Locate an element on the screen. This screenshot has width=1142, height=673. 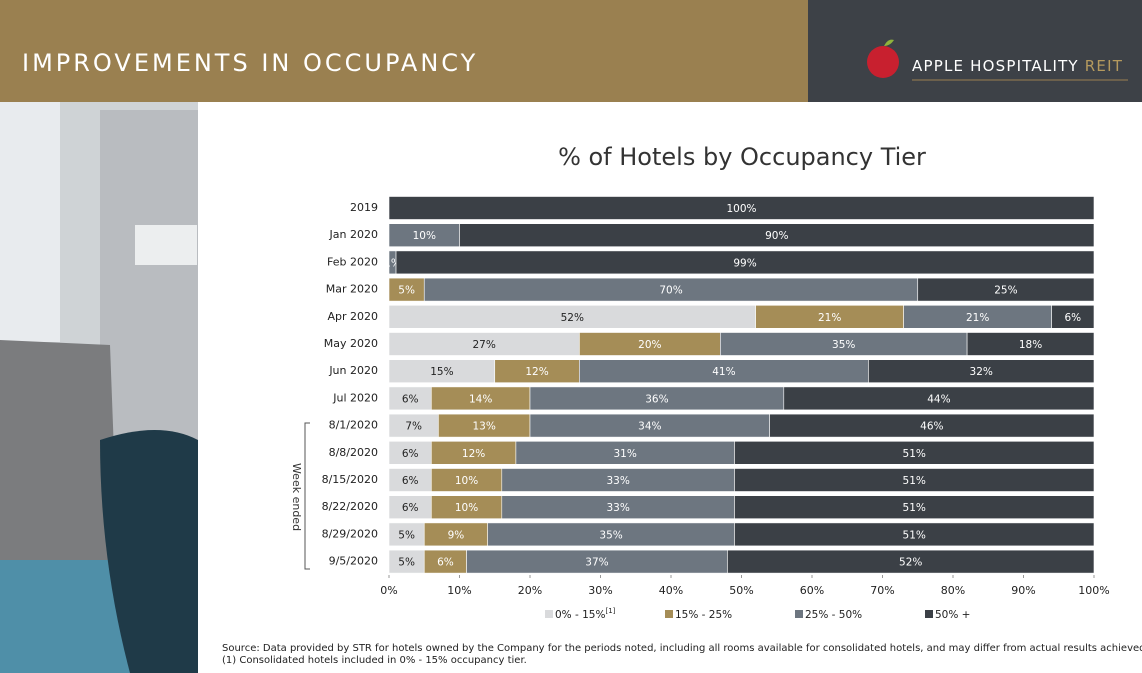
data-label: 9% is located at coordinates (456, 535).